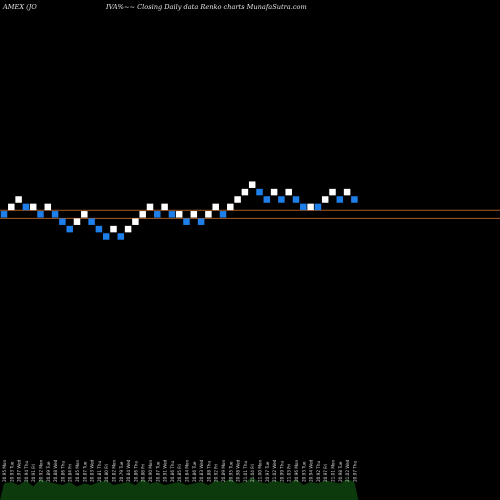 The height and width of the screenshot is (500, 500). I want to click on volume-label: 20.81 Thu, so click(99, 471).